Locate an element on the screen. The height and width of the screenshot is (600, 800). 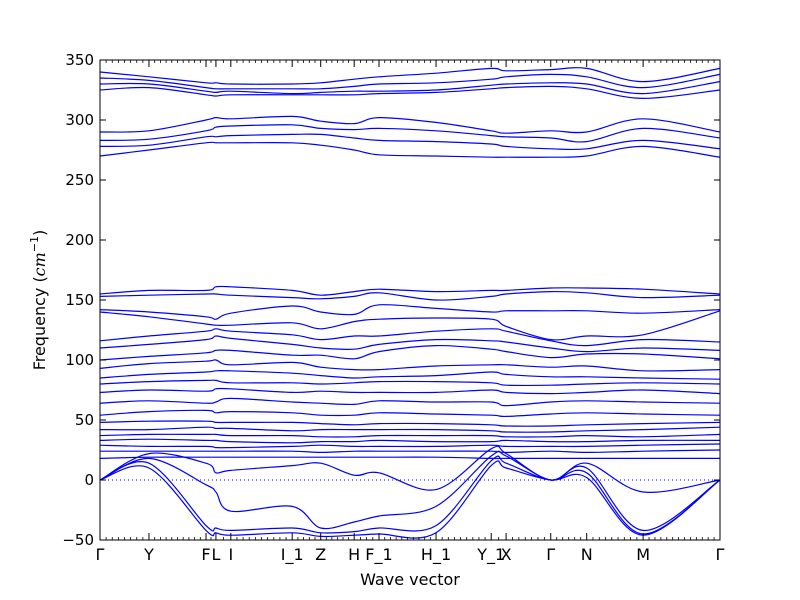
y-tick-label: 350 is located at coordinates (79, 60).